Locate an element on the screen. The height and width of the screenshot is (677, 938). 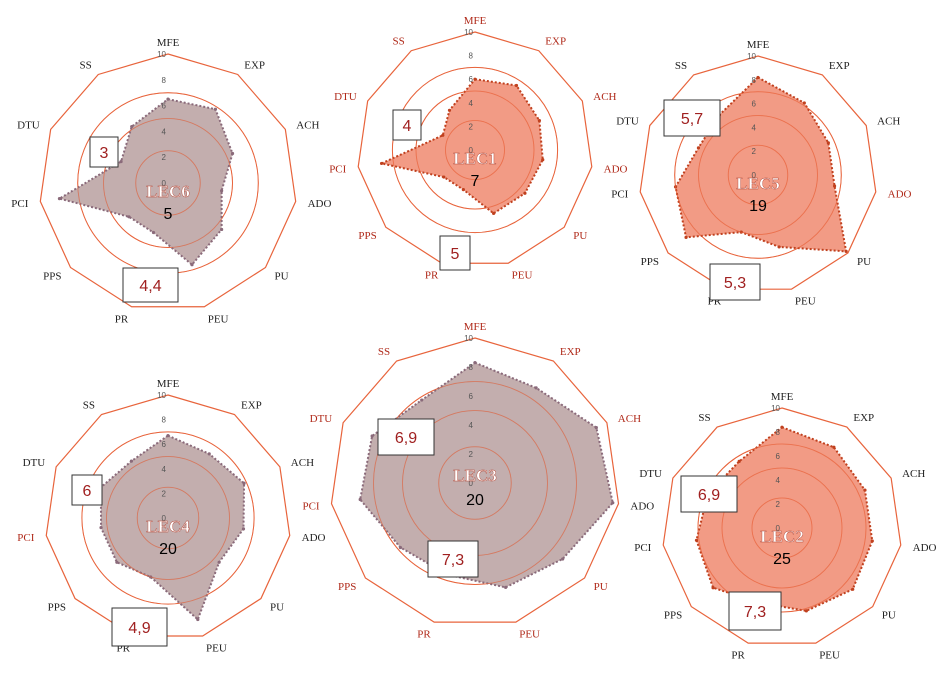
chart-title: LEC4 is located at coordinates (168, 526).